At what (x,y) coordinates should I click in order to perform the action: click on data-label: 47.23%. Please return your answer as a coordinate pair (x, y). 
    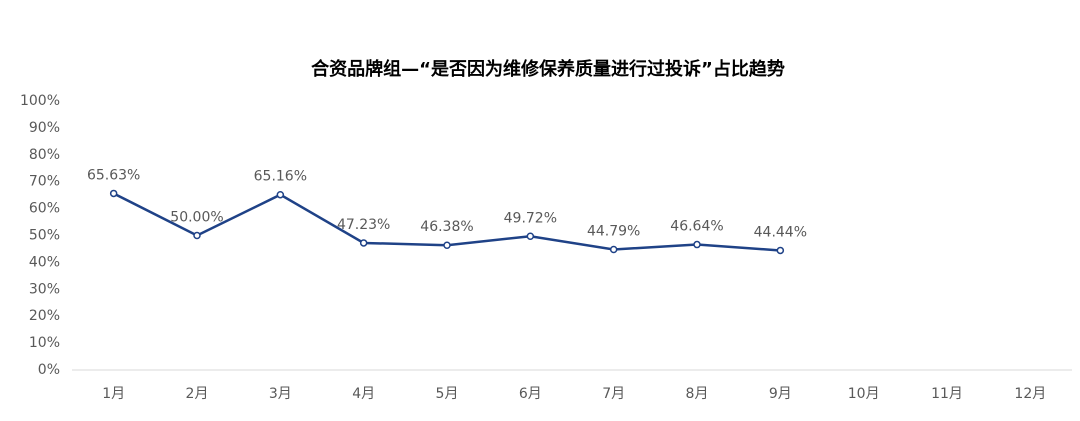
    Looking at the image, I should click on (363, 225).